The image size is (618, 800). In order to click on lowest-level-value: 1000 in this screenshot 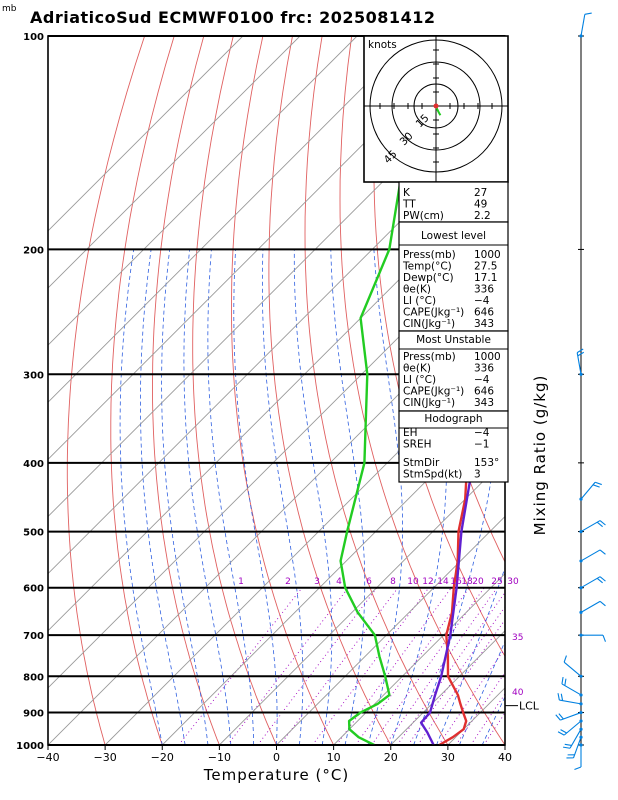, I will do `click(487, 255)`.